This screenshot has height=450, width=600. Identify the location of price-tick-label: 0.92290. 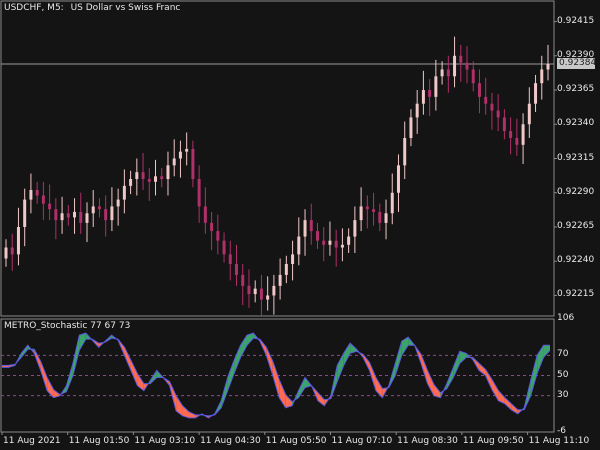
(576, 191).